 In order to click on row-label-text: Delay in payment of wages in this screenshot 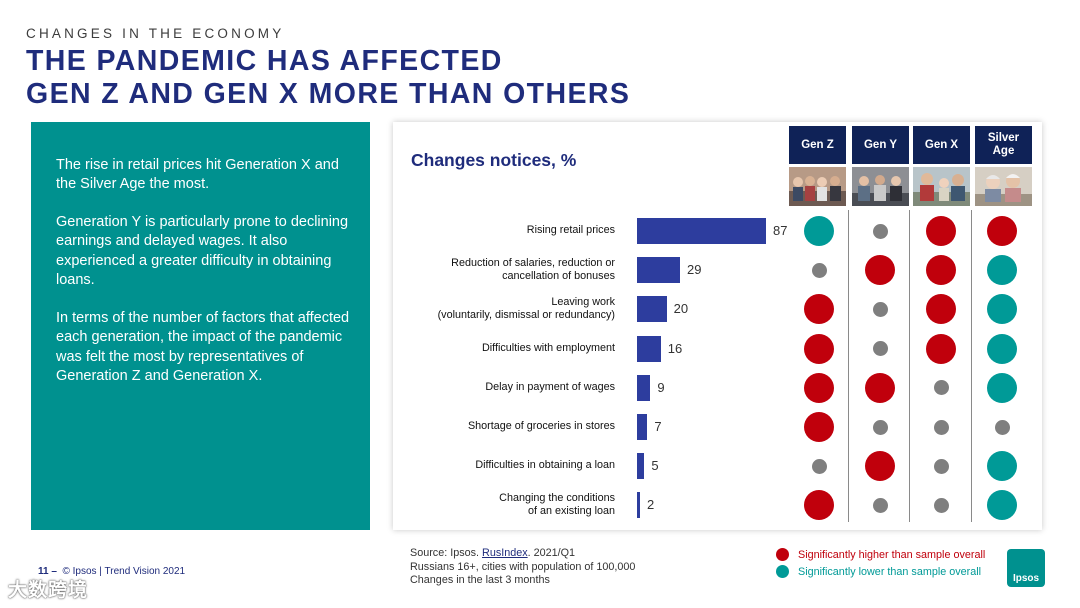, I will do `click(550, 388)`.